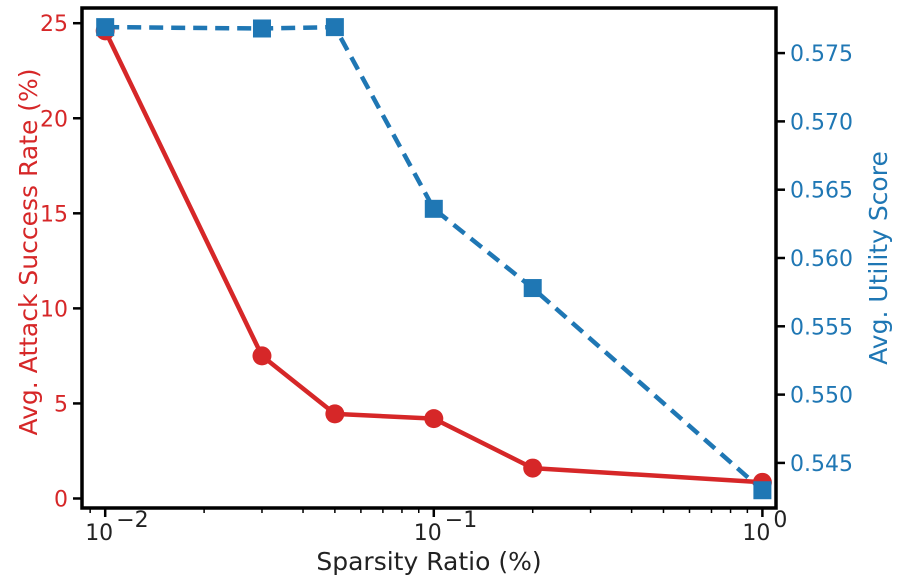 The height and width of the screenshot is (578, 898). I want to click on right-tick-label: 0.570, so click(821, 122).